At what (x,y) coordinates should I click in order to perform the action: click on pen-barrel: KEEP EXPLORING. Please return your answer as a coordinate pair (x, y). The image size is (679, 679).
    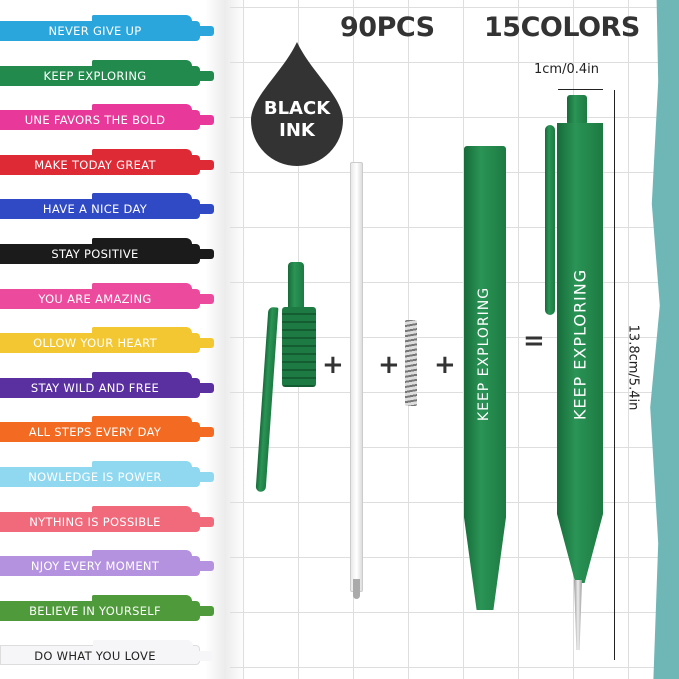
    Looking at the image, I should click on (485, 378).